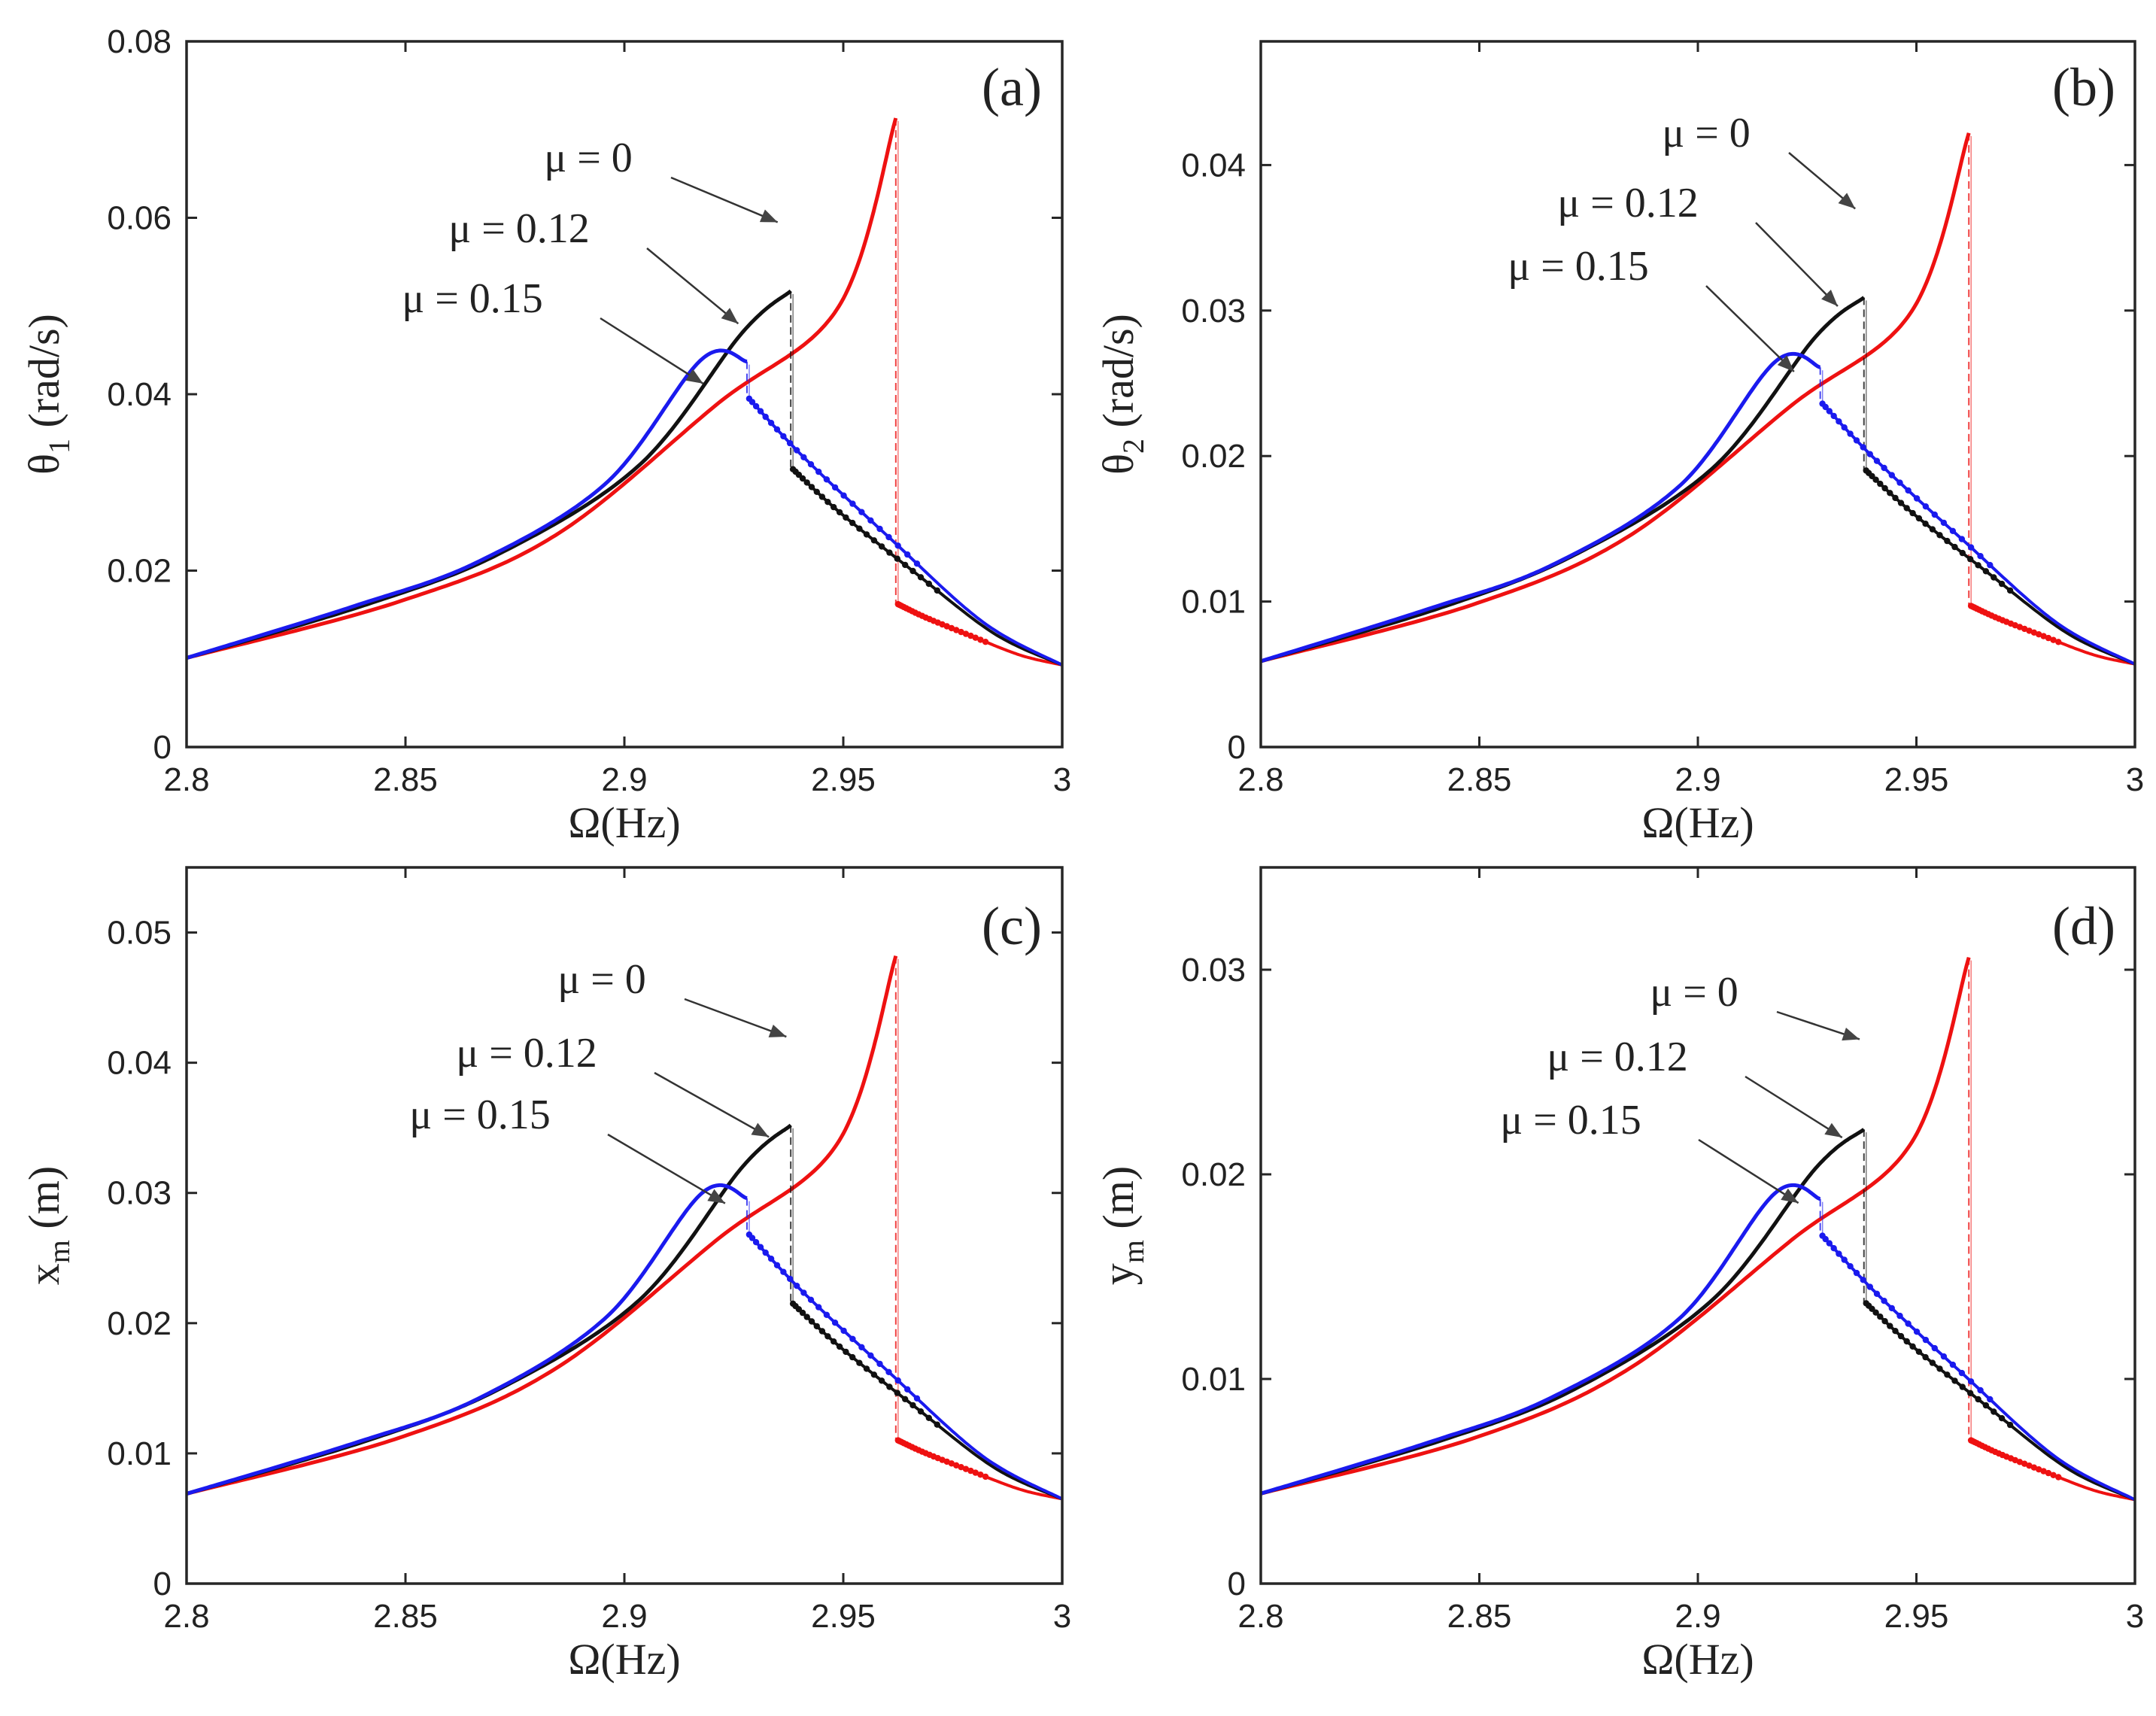 The height and width of the screenshot is (1716, 2156). I want to click on y-axis-title: θ1 (rad/s), so click(48, 395).